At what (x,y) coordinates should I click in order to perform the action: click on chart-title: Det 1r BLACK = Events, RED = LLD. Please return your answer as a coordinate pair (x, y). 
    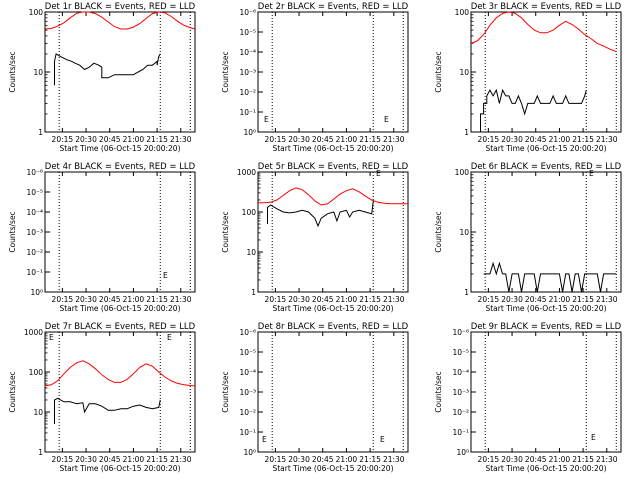
    Looking at the image, I should click on (120, 7).